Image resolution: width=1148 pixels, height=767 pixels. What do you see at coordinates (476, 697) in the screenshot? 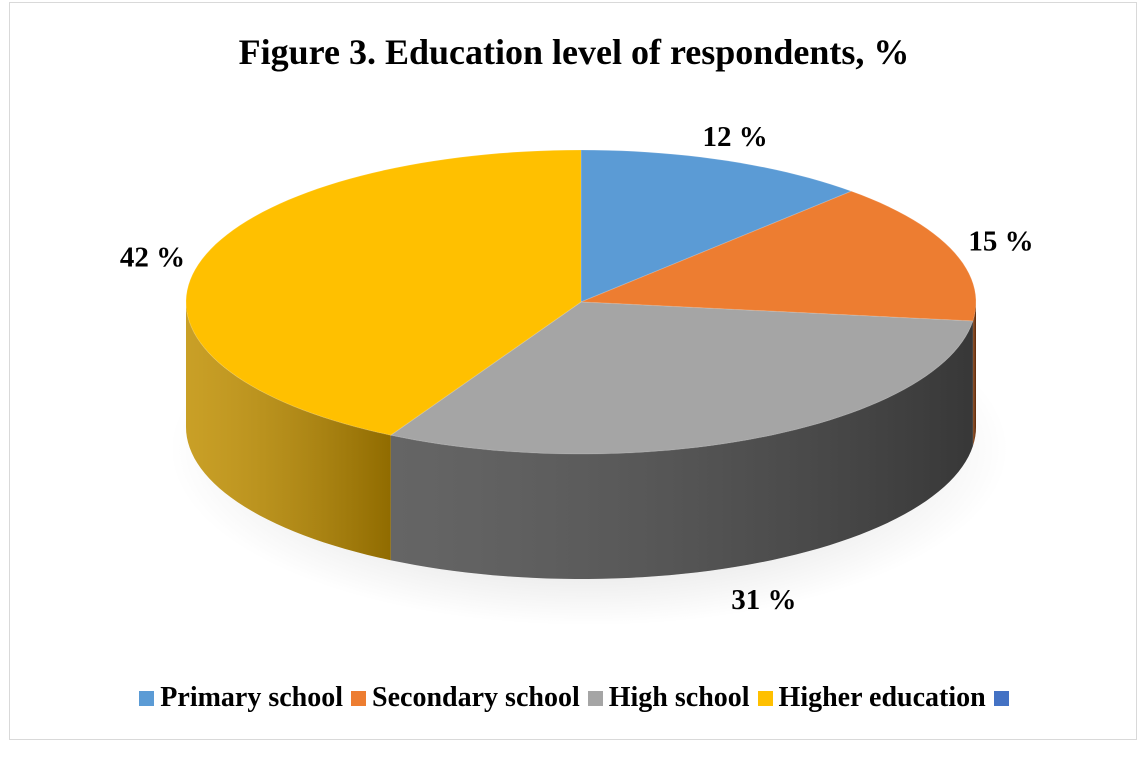
I see `legend-label: Secondary school` at bounding box center [476, 697].